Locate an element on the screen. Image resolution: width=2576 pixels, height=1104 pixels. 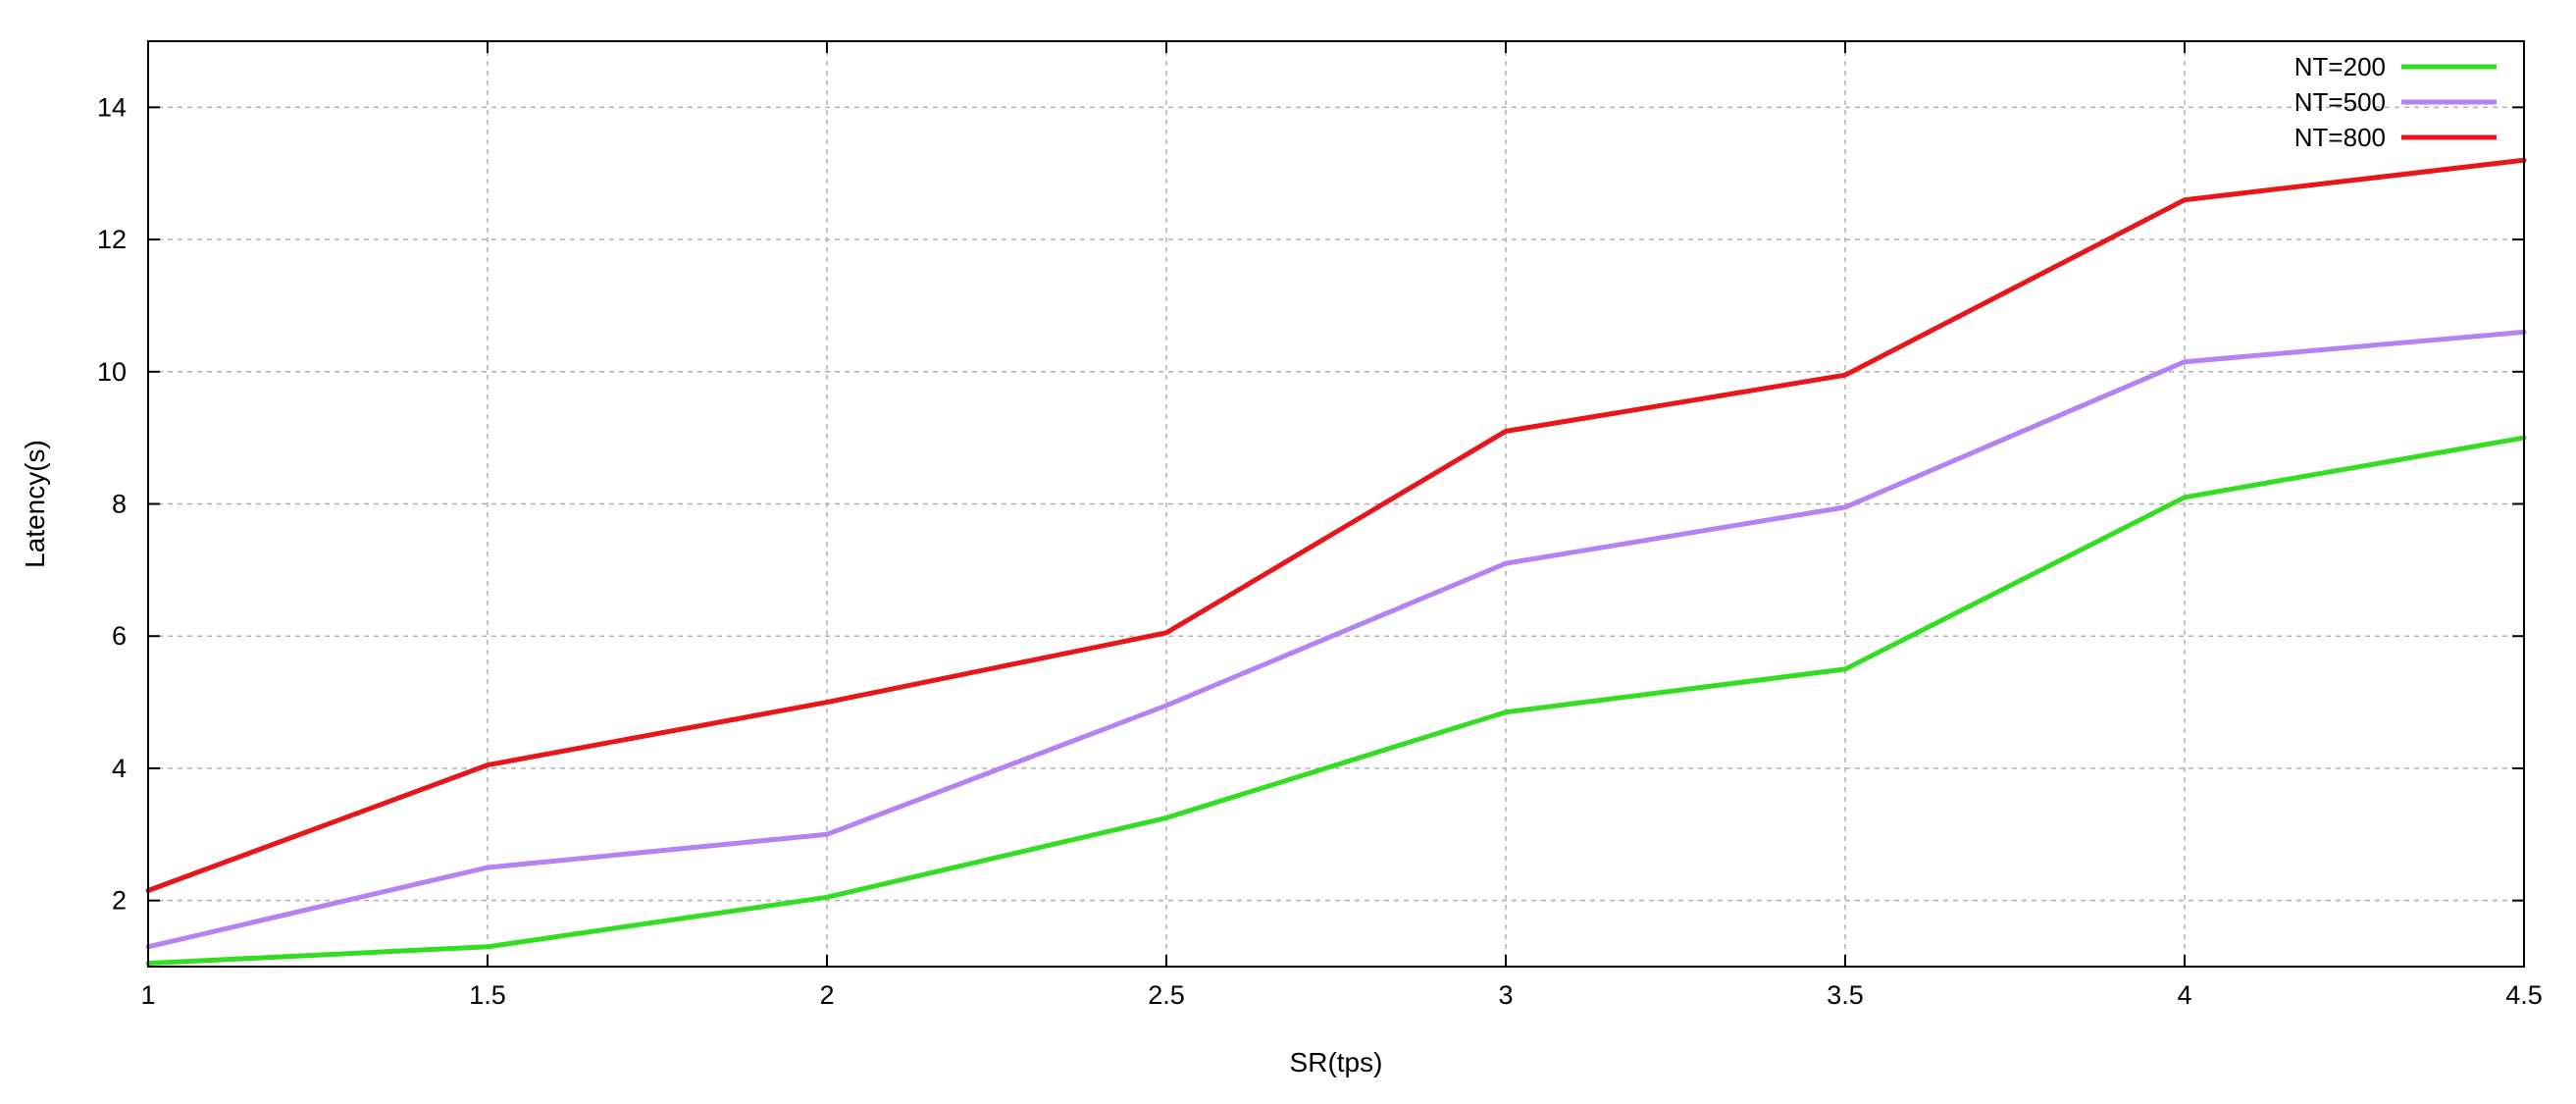
x-tick-label: 2.5 is located at coordinates (1166, 995).